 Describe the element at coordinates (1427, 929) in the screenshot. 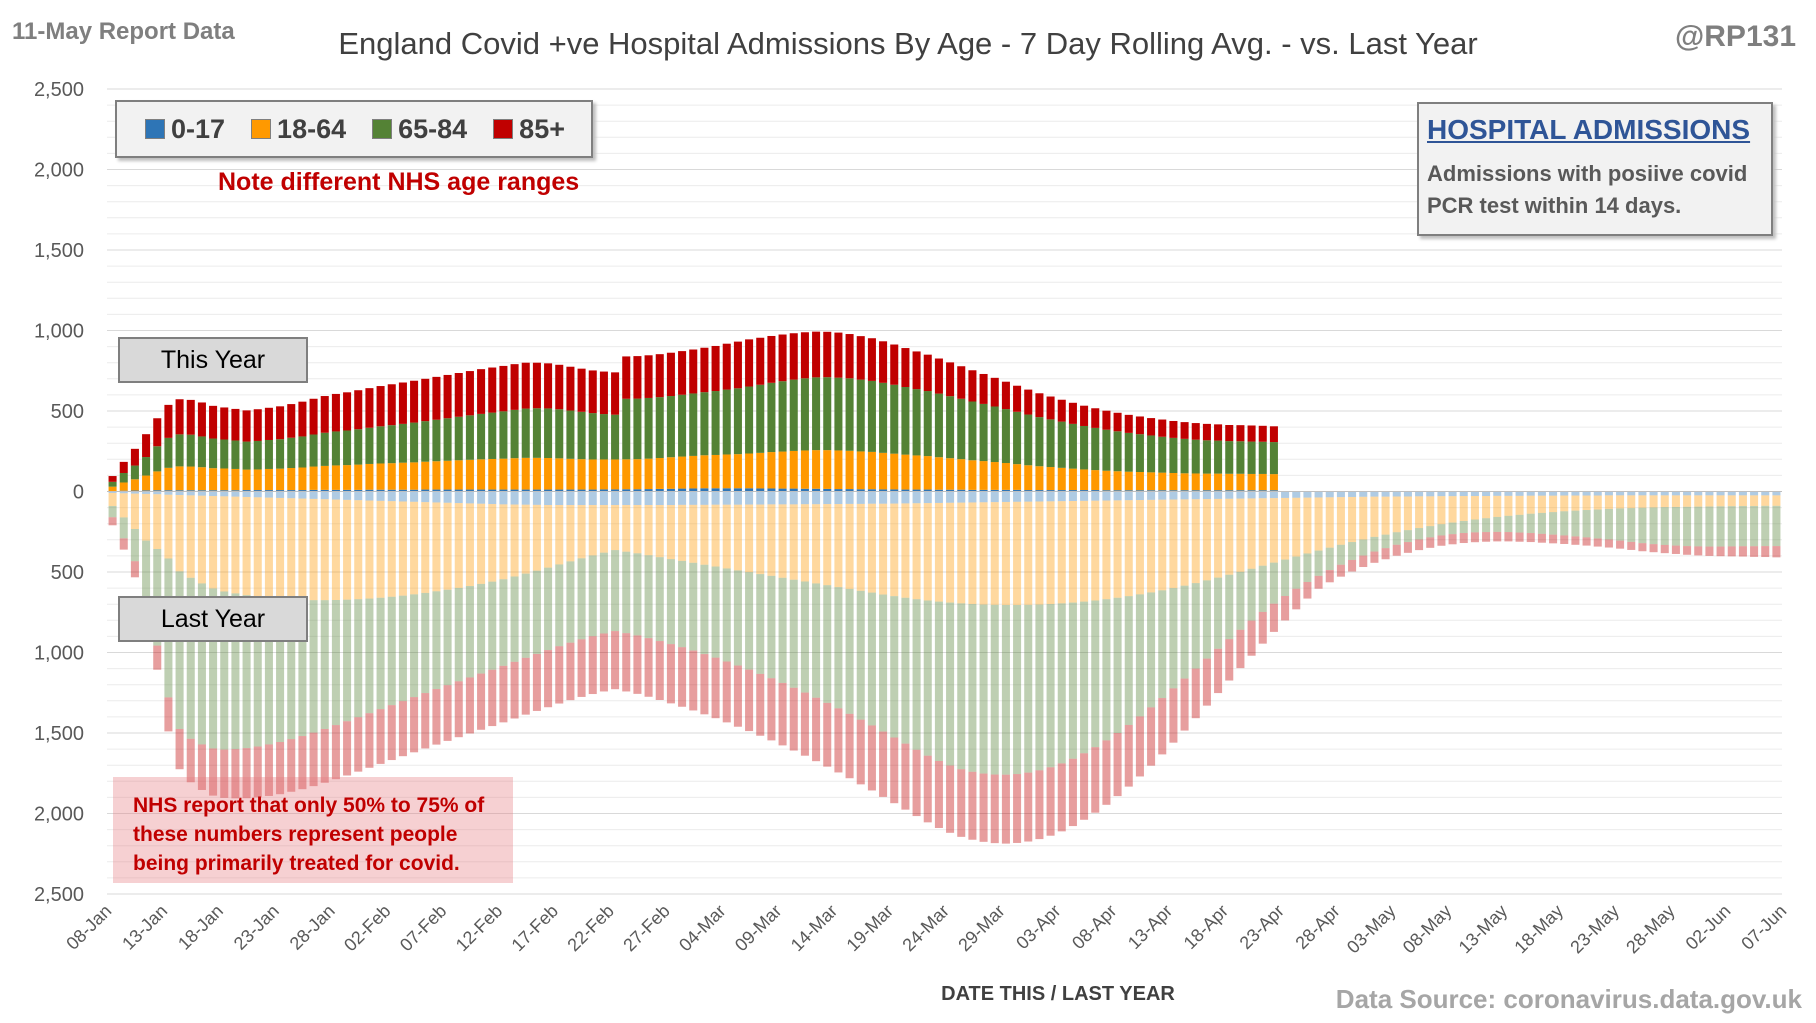

I see `x-tick-label: 08-May` at that location.